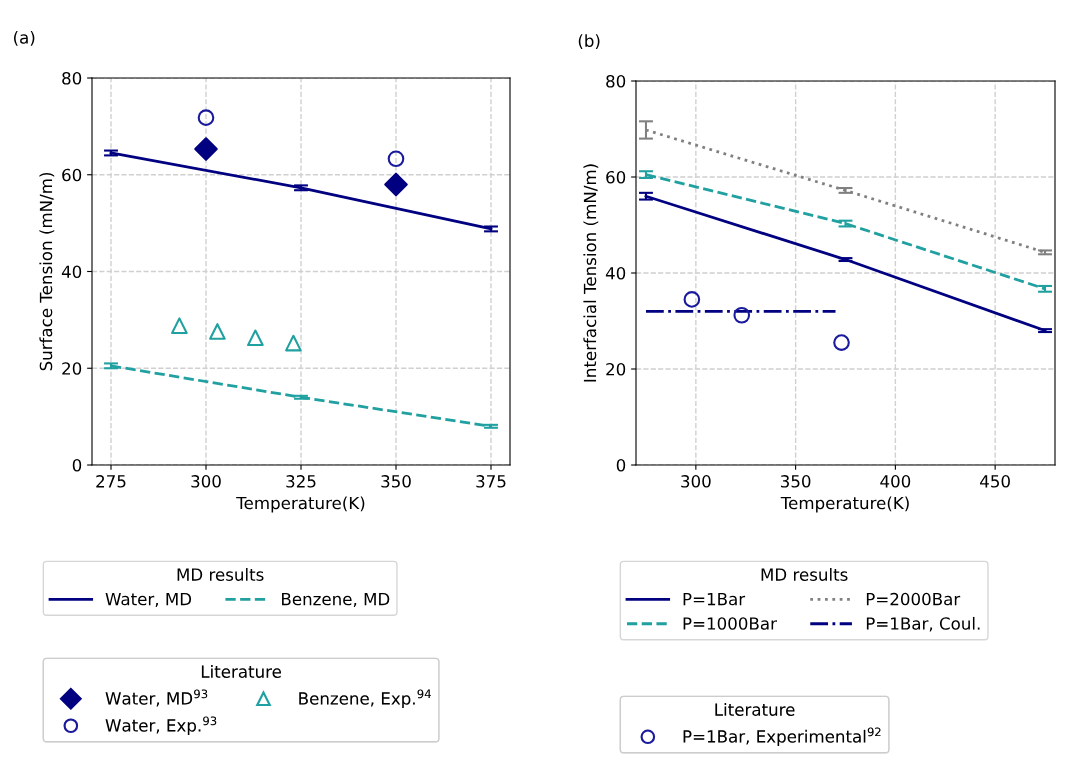 This screenshot has width=1089, height=776. I want to click on legend-label: P=1Bar, Experimental$^{92}$, so click(782, 736).